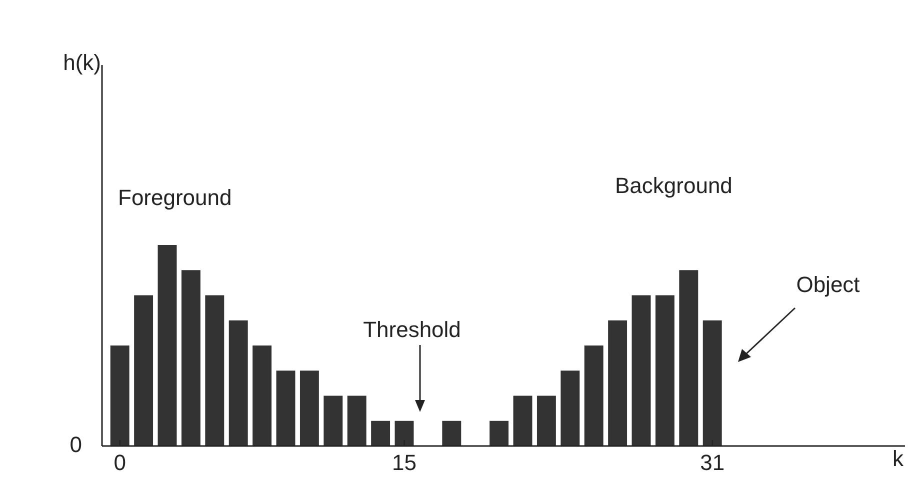 This screenshot has width=915, height=478. Describe the element at coordinates (404, 462) in the screenshot. I see `x-tick-label: 15` at that location.